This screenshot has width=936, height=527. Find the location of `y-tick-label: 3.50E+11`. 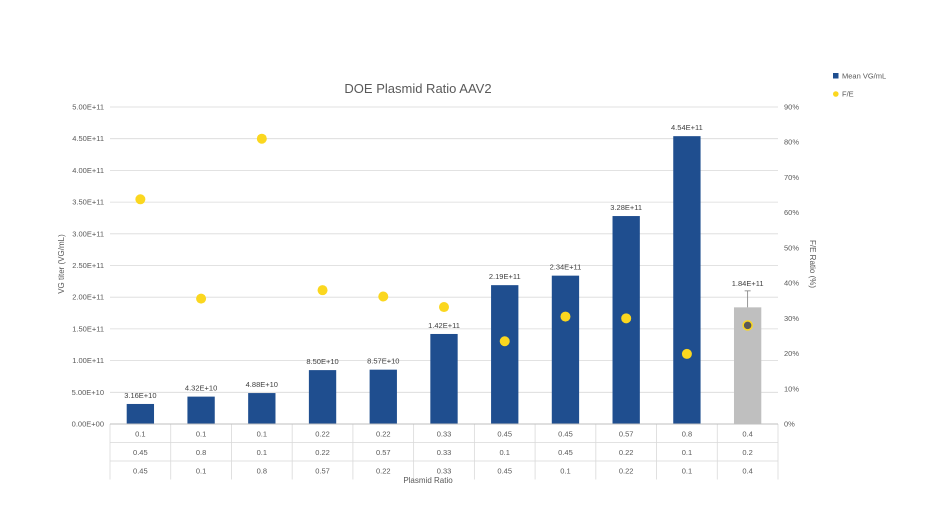

y-tick-label: 3.50E+11 is located at coordinates (88, 202).